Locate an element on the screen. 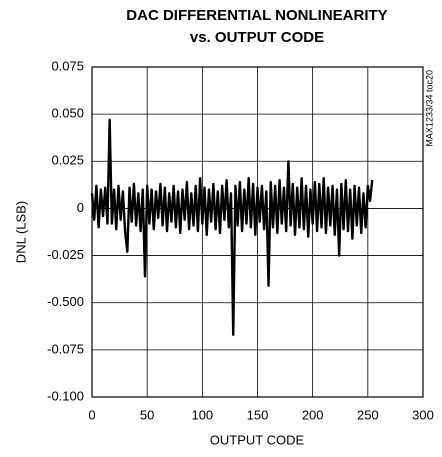 The image size is (442, 457). y-tick-label: -0.075 is located at coordinates (65, 348).